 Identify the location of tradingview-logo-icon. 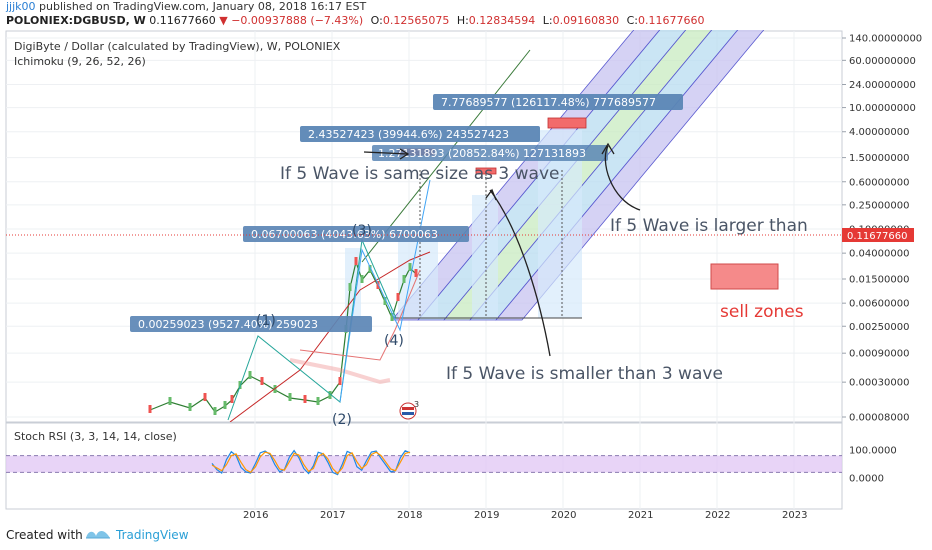
(98, 534).